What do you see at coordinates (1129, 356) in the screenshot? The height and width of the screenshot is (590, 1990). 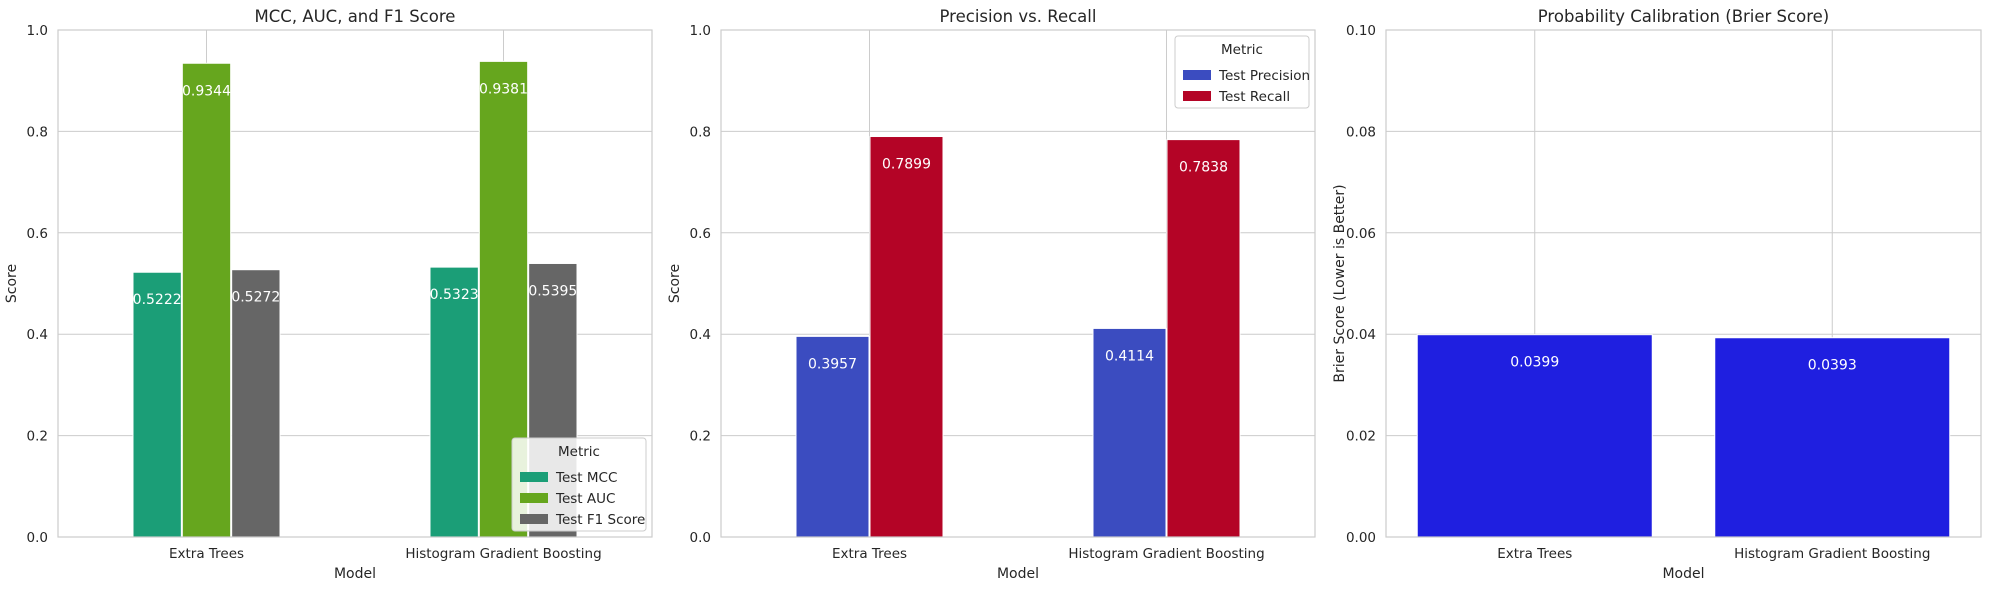 I see `bar-value-label: 0.4114` at bounding box center [1129, 356].